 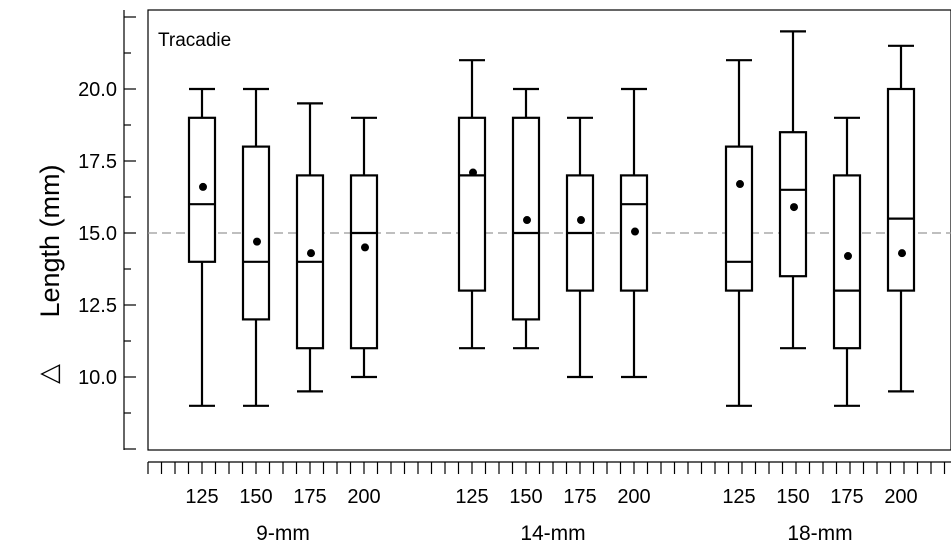 I want to click on x-group-label: 14-mm, so click(x=552, y=533).